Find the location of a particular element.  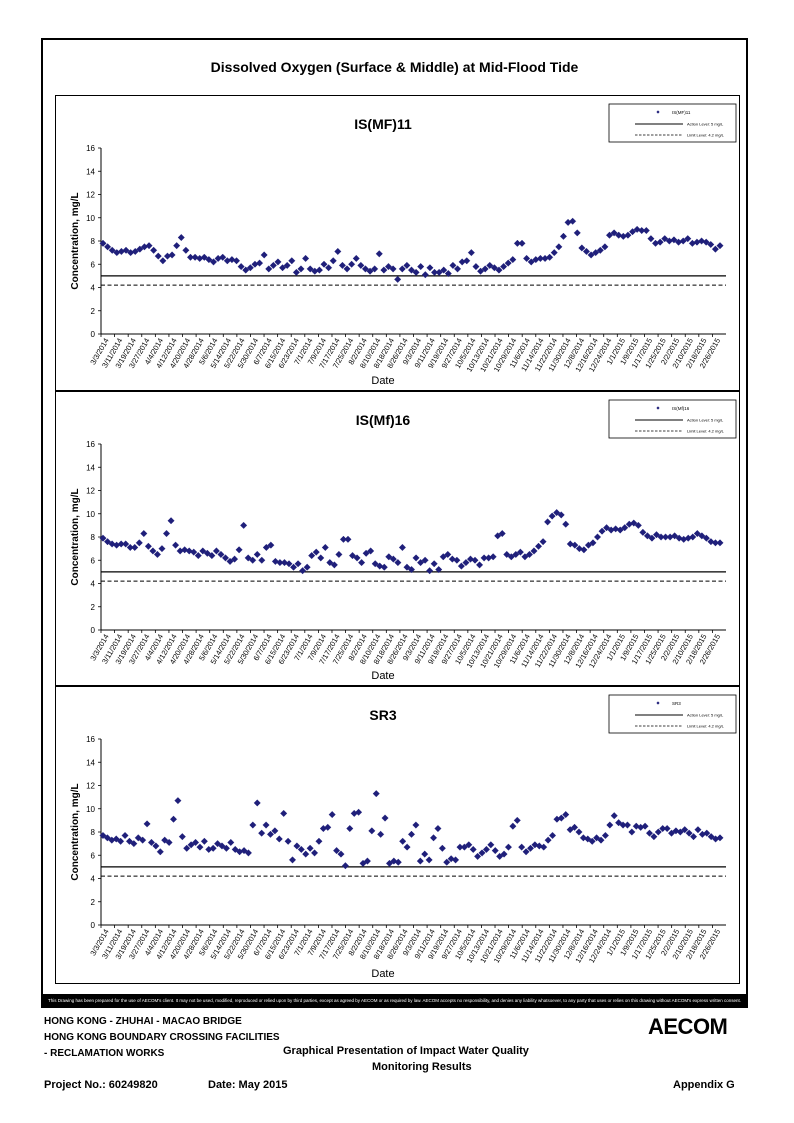

legend-series-marker is located at coordinates (658, 408).